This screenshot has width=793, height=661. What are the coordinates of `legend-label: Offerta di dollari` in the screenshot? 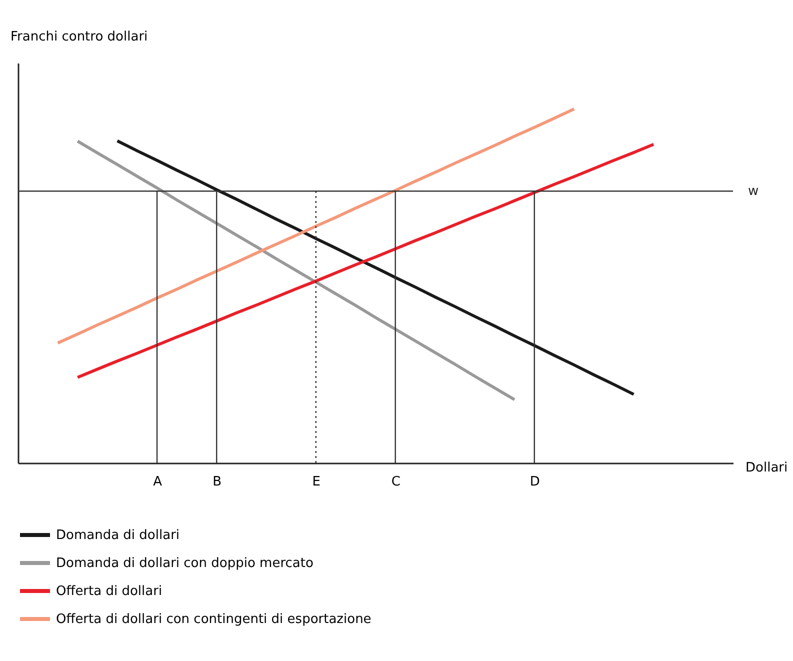 It's located at (109, 591).